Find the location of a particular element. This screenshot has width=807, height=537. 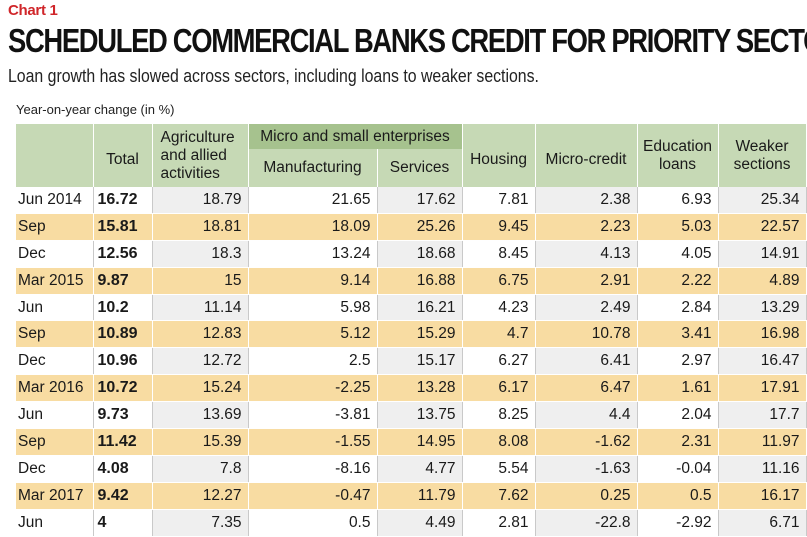

cell-weaker: 17.7 is located at coordinates (762, 415).